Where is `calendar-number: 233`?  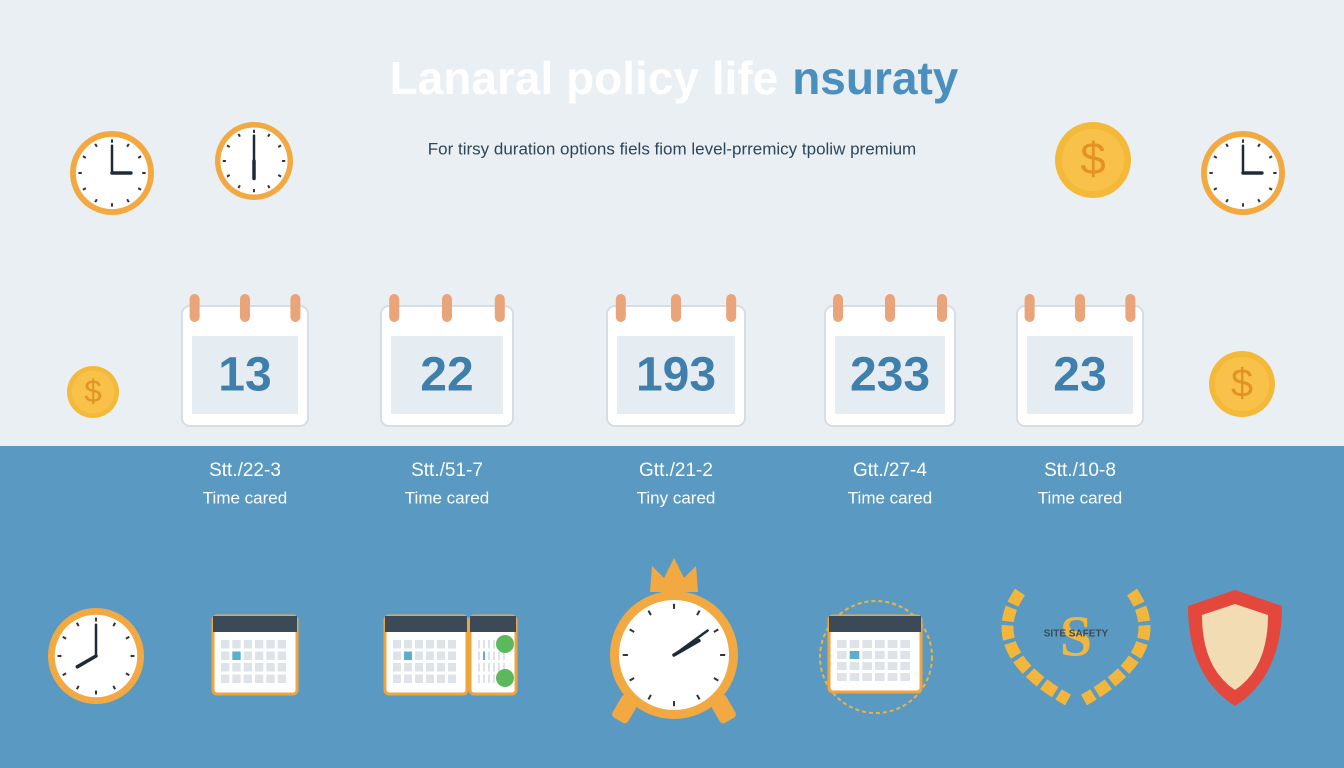 calendar-number: 233 is located at coordinates (890, 375).